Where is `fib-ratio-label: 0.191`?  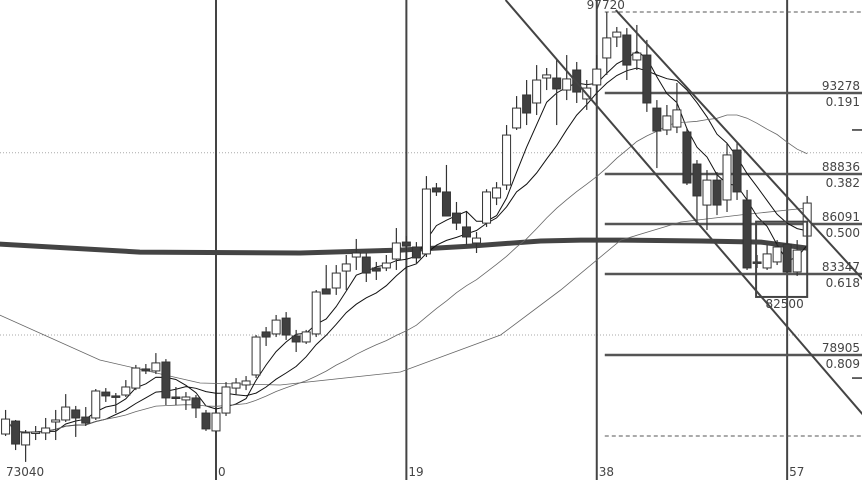
fib-ratio-label: 0.191 is located at coordinates (843, 102).